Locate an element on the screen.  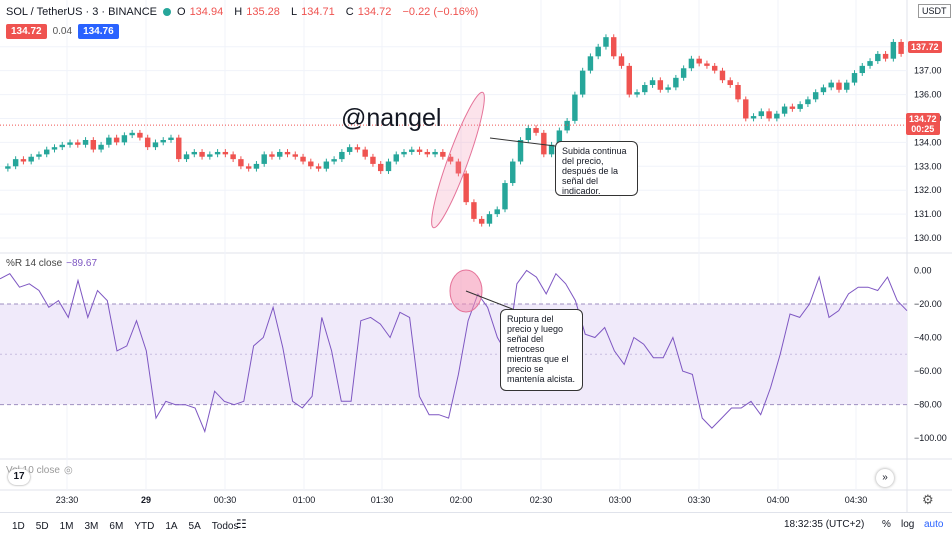
high-value: 135.28 is located at coordinates (263, 12).